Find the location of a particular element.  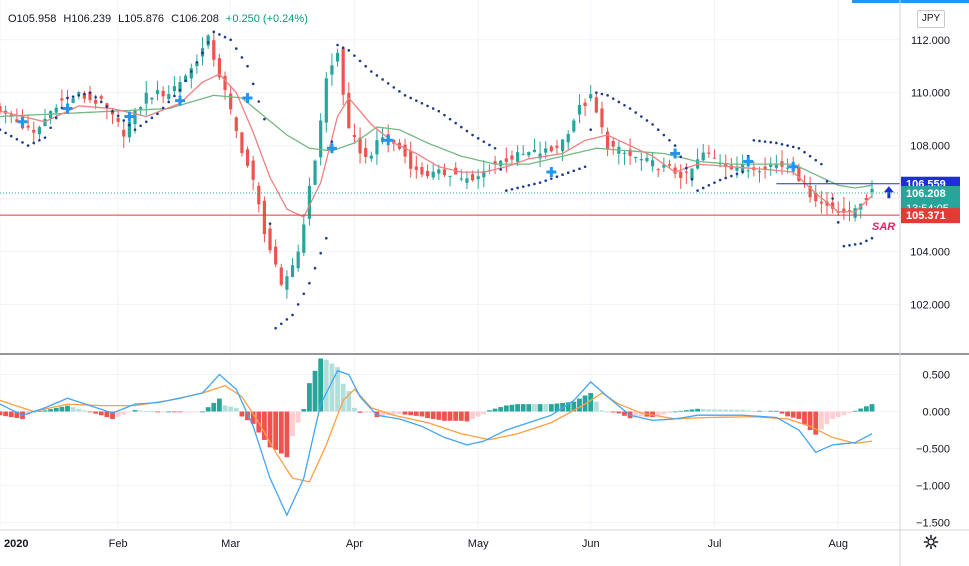

time-tick-label: 2020 is located at coordinates (16, 544).